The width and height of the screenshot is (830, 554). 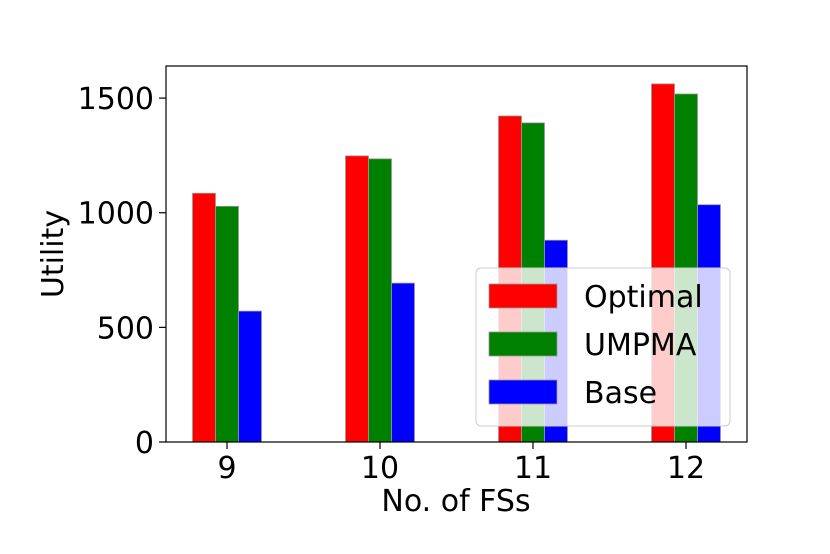 What do you see at coordinates (116, 99) in the screenshot?
I see `y-tick-label: 1500` at bounding box center [116, 99].